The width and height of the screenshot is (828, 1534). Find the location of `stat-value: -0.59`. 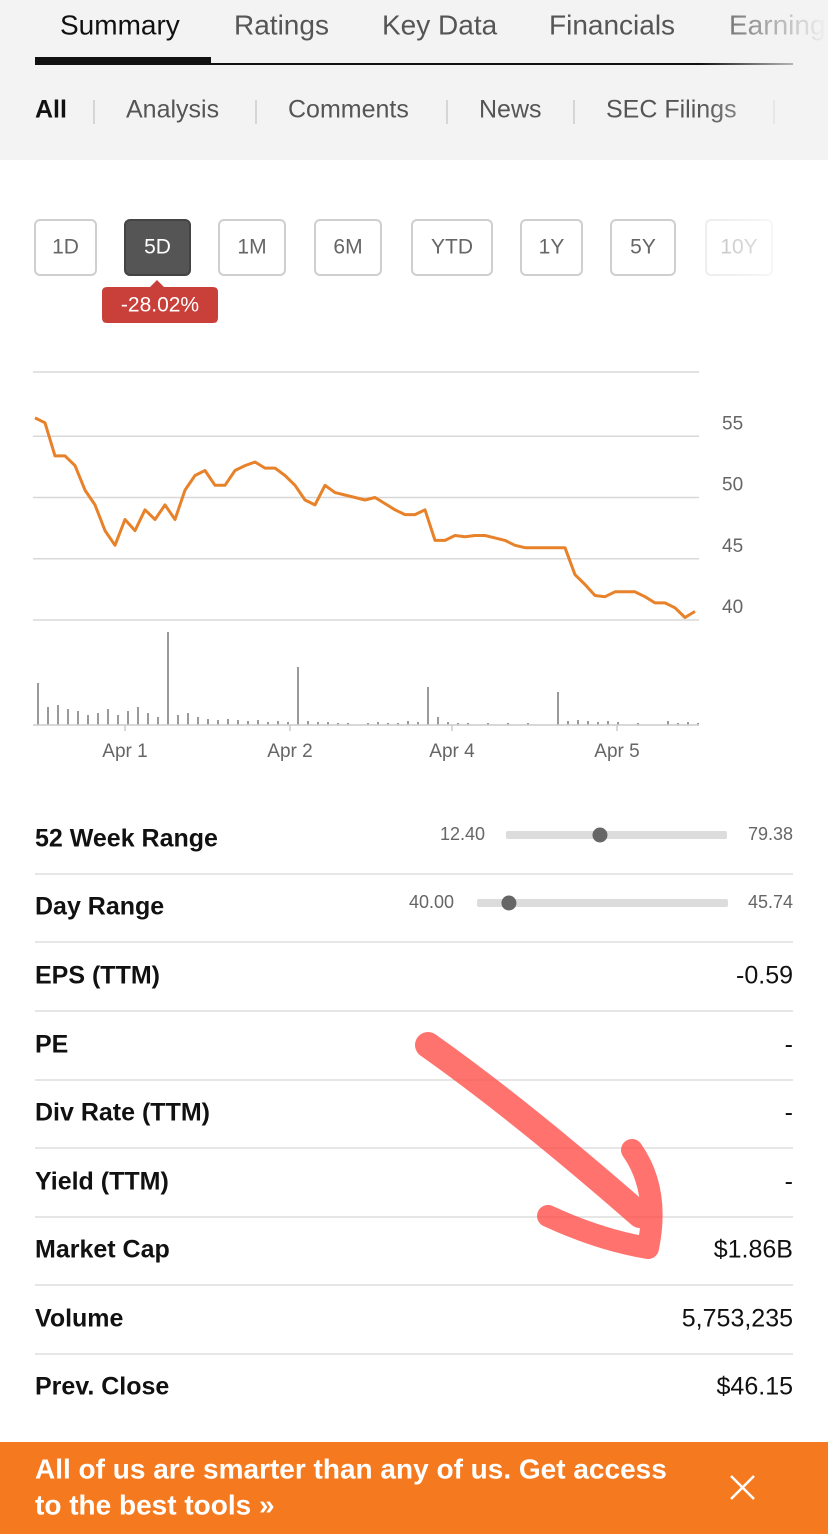

stat-value: -0.59 is located at coordinates (764, 976).